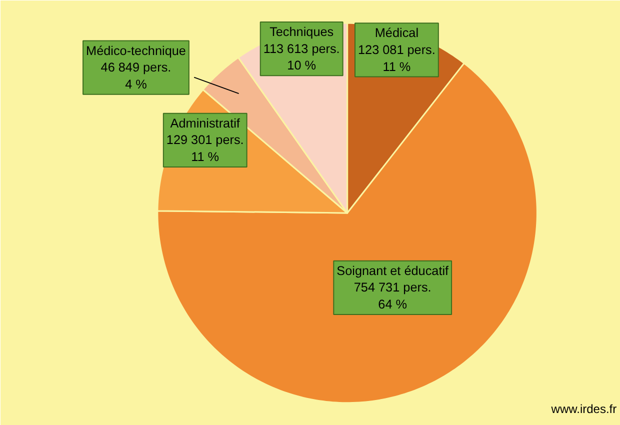  I want to click on data-label: 113 613 pers. 10 %, so click(301, 57).